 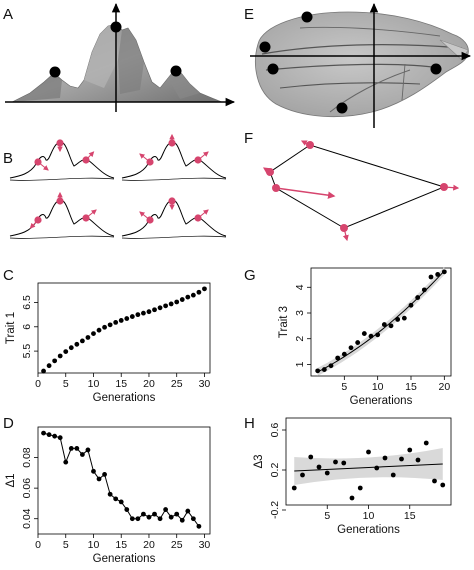 I want to click on fit-confidence-band, so click(x=368, y=466).